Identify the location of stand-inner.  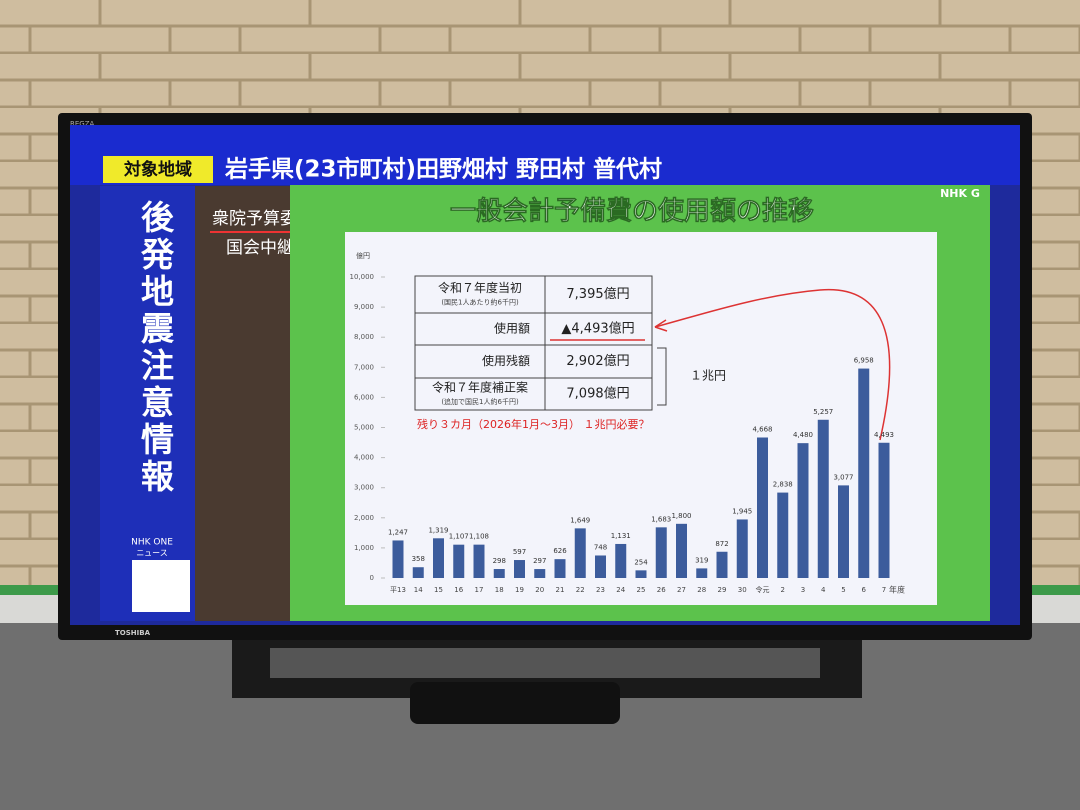
(545, 663).